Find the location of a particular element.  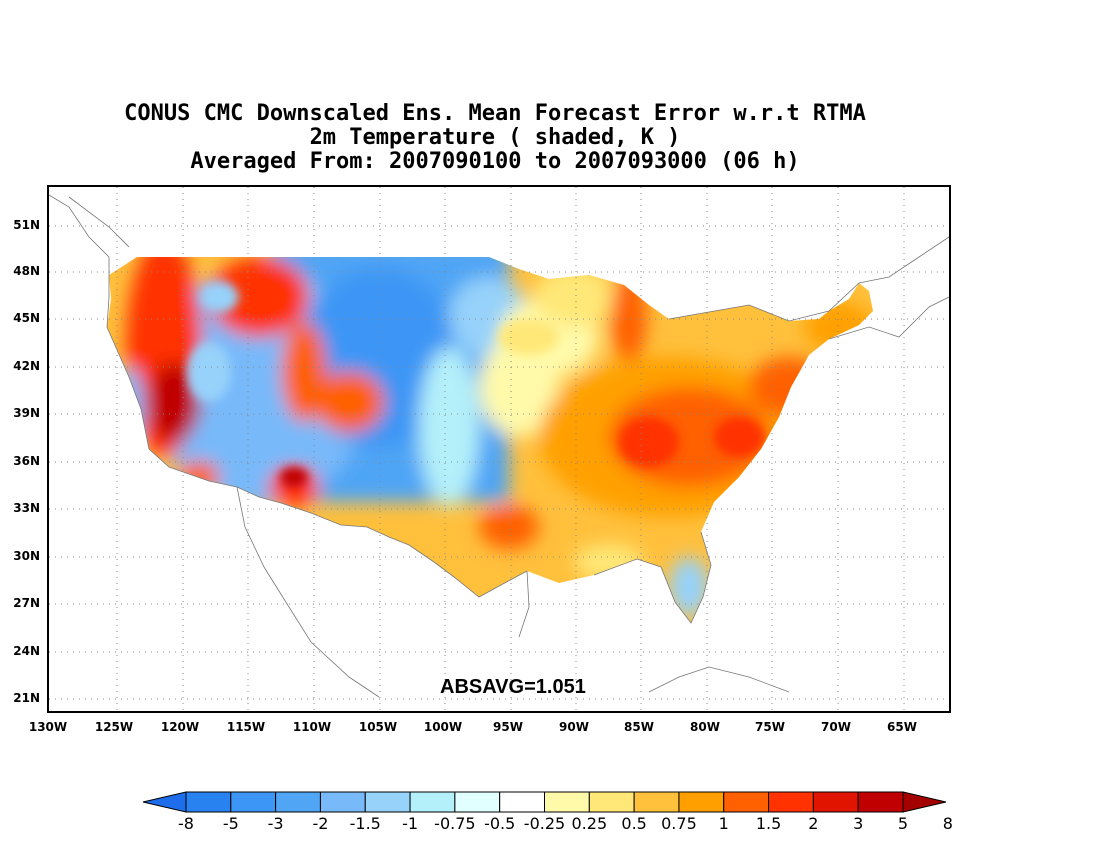

lat-label: 30N is located at coordinates (26, 556).